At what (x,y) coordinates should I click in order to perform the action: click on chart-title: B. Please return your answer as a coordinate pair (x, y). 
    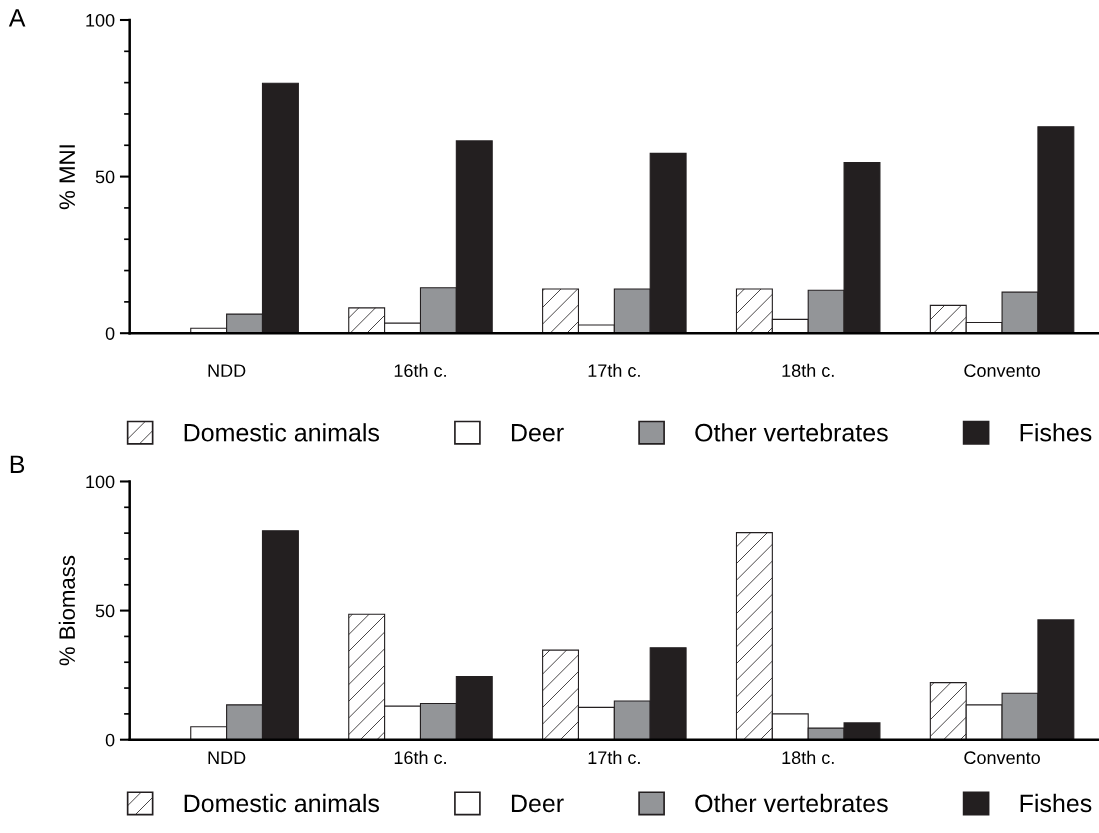
    Looking at the image, I should click on (17, 464).